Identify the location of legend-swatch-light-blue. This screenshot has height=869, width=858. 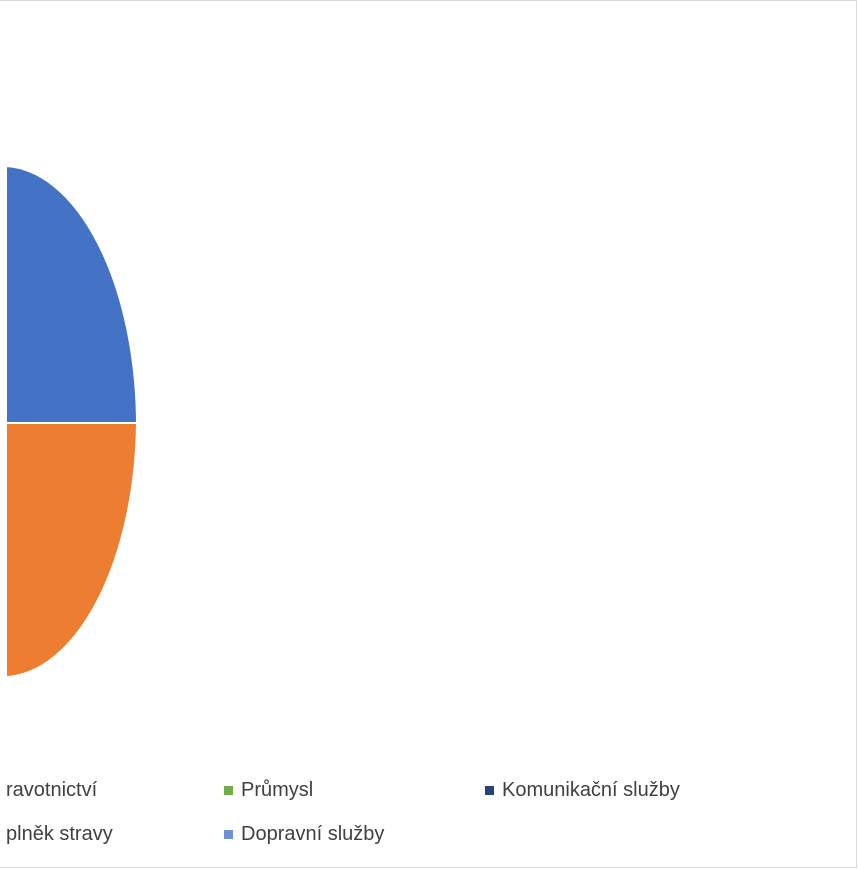
(228, 834).